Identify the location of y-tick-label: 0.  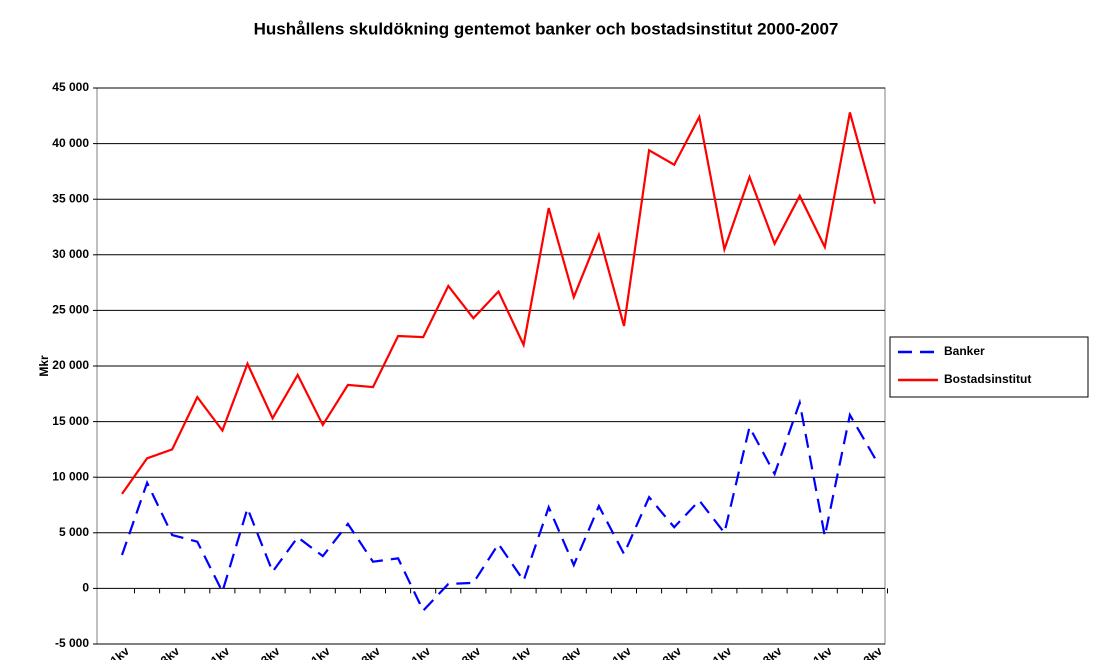
(85, 588).